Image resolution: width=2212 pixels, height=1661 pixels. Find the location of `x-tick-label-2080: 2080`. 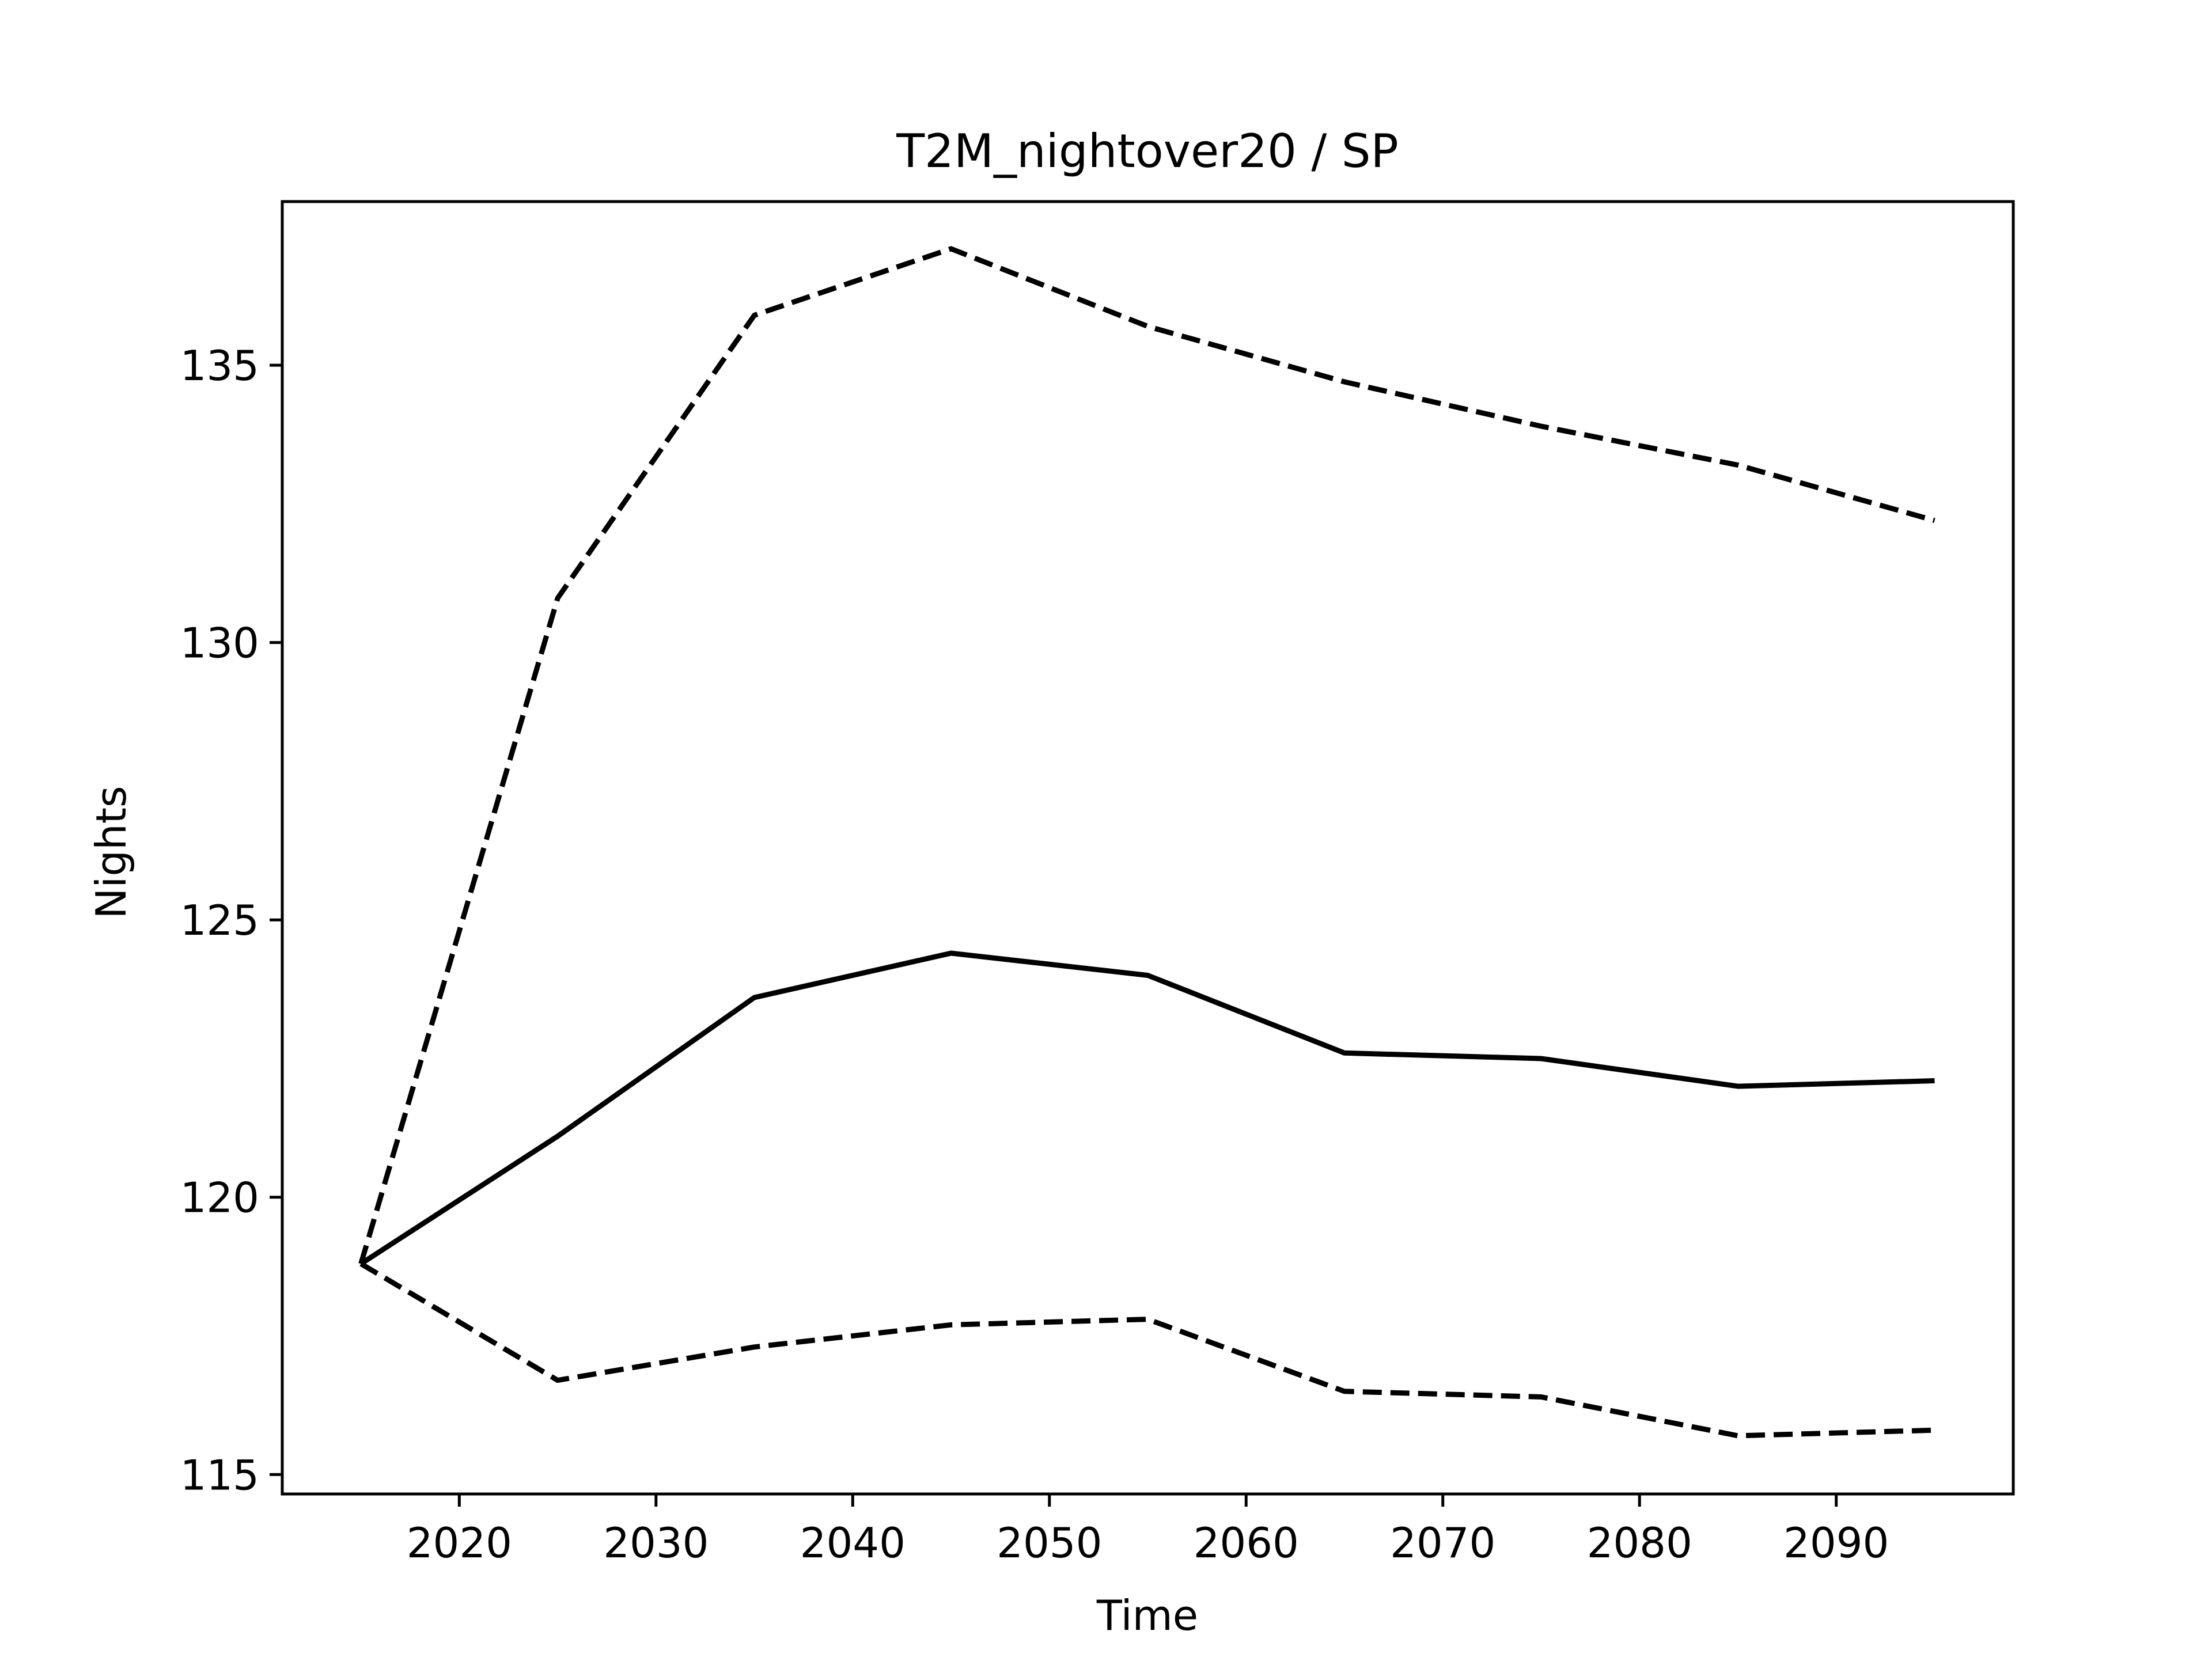

x-tick-label-2080: 2080 is located at coordinates (1639, 1543).